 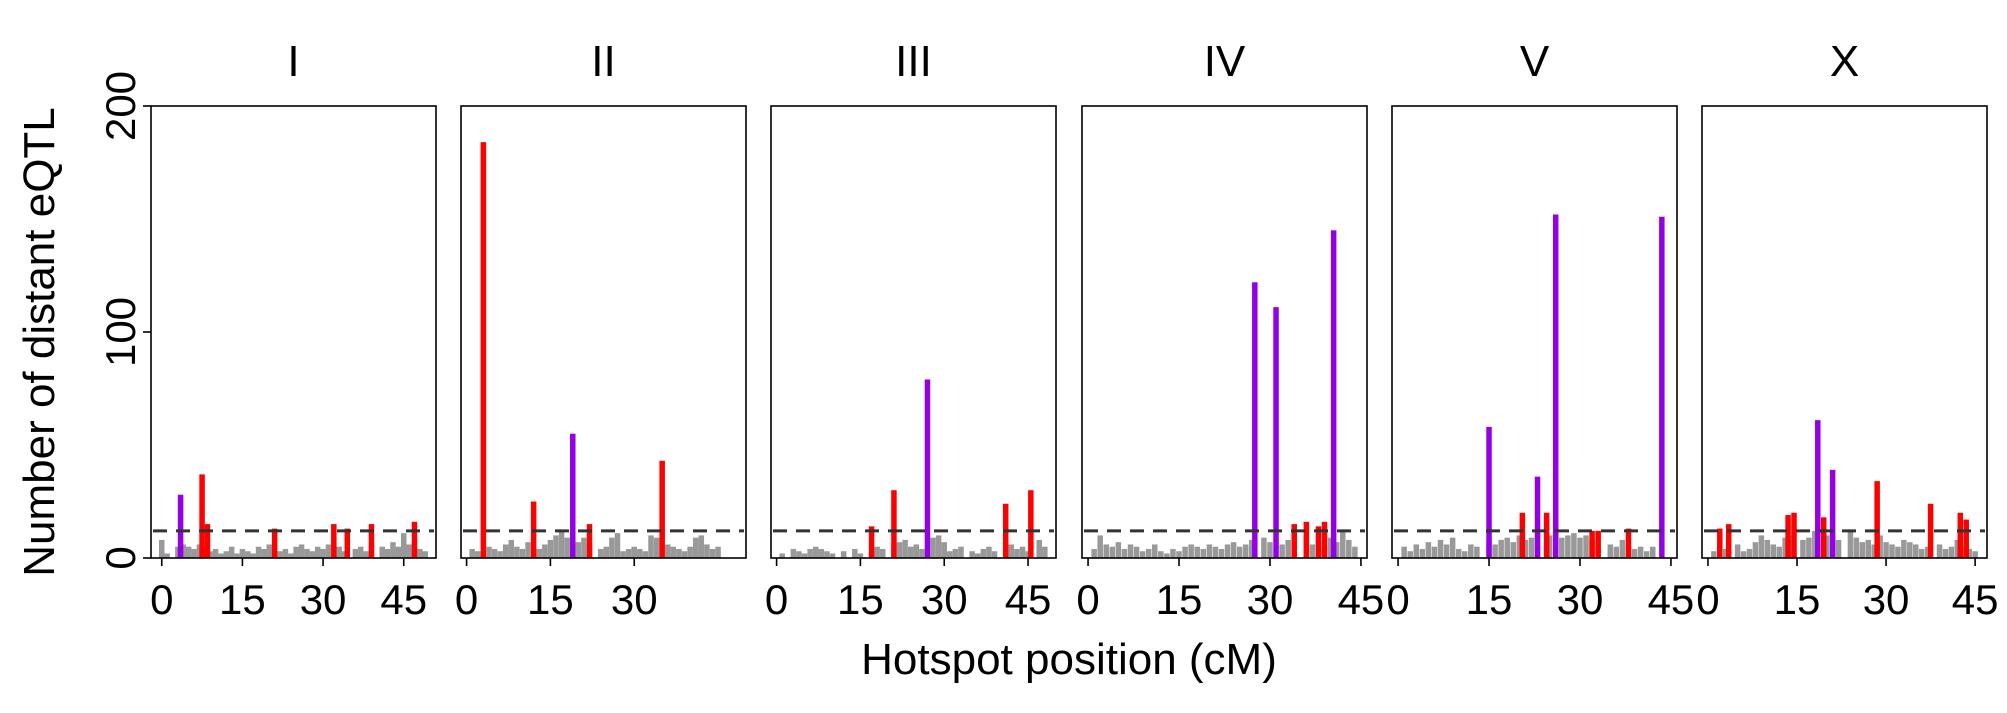 I want to click on panel-iii: III 0 15 30 45, so click(x=911, y=330).